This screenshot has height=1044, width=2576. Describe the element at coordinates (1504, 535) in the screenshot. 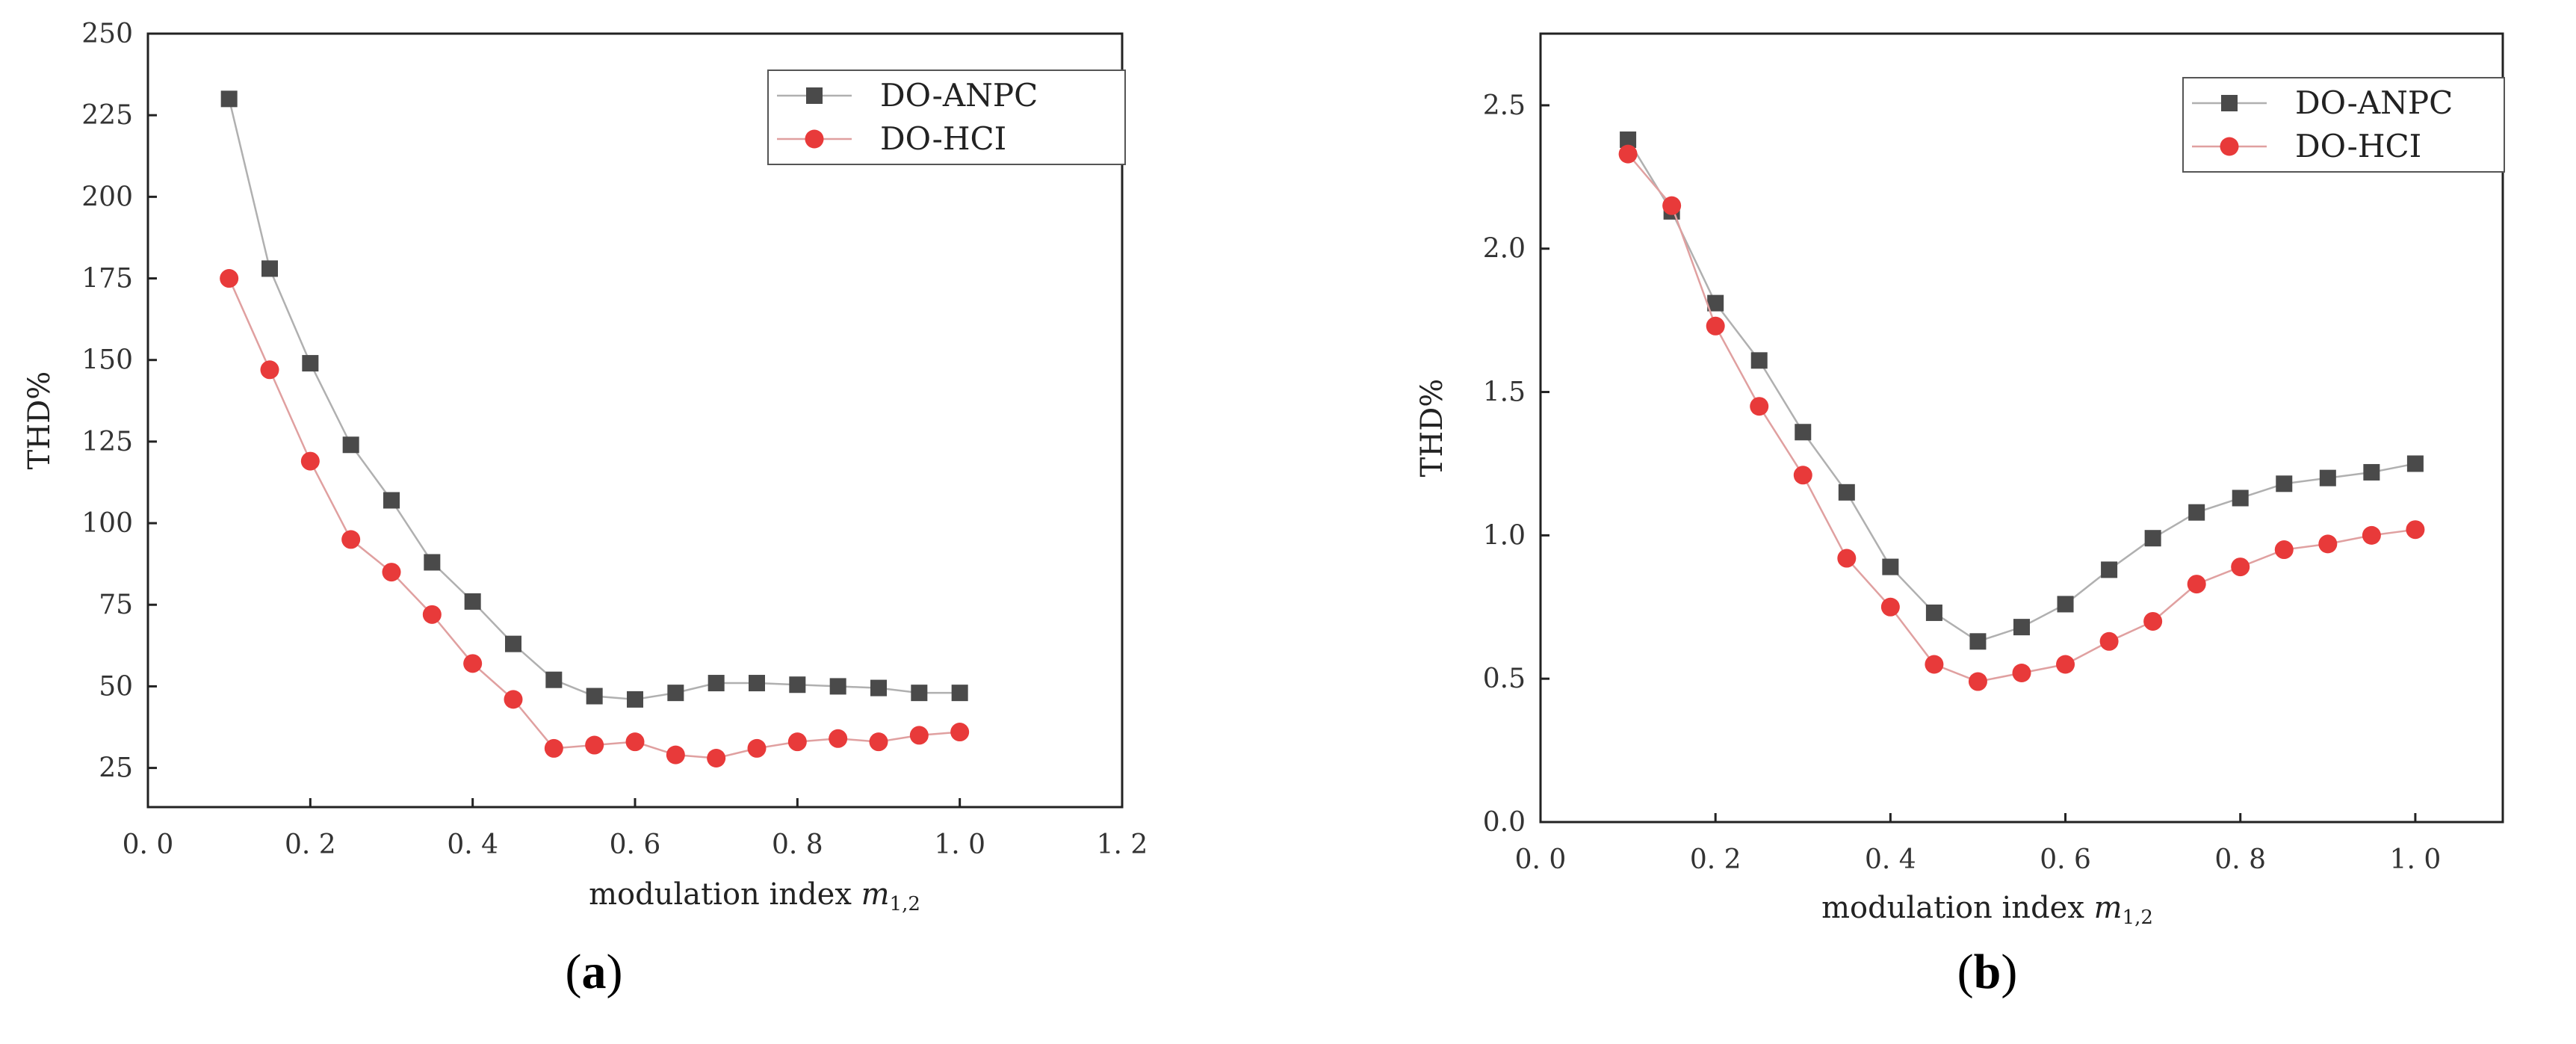

I see `y-tick-label: 1.0` at that location.